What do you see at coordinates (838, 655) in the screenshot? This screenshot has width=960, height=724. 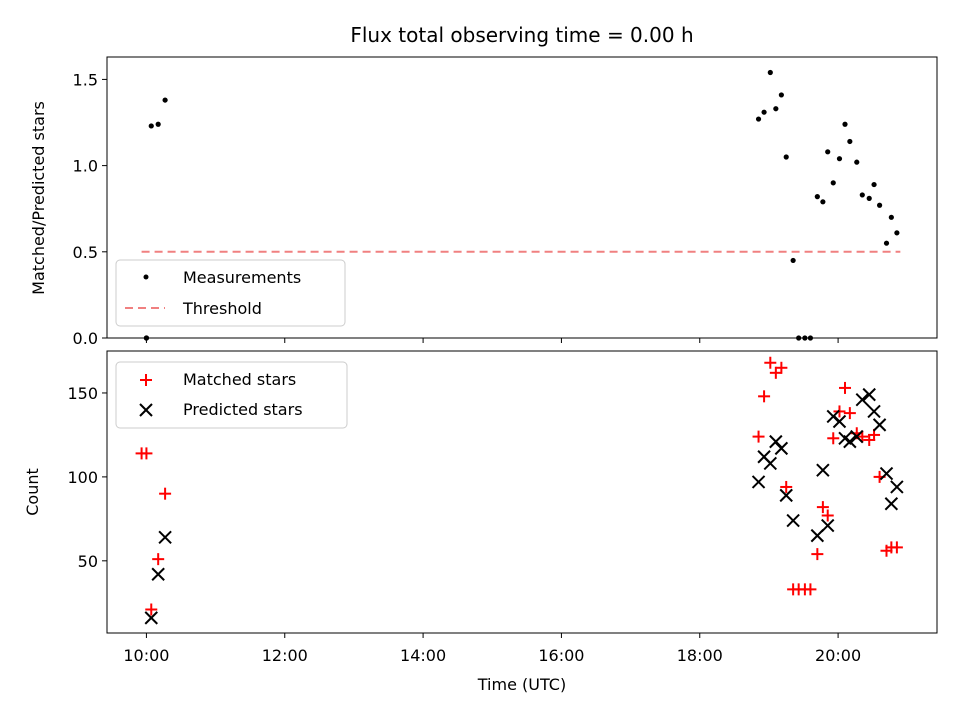 I see `bottom-x-tick-label: 20:00` at bounding box center [838, 655].